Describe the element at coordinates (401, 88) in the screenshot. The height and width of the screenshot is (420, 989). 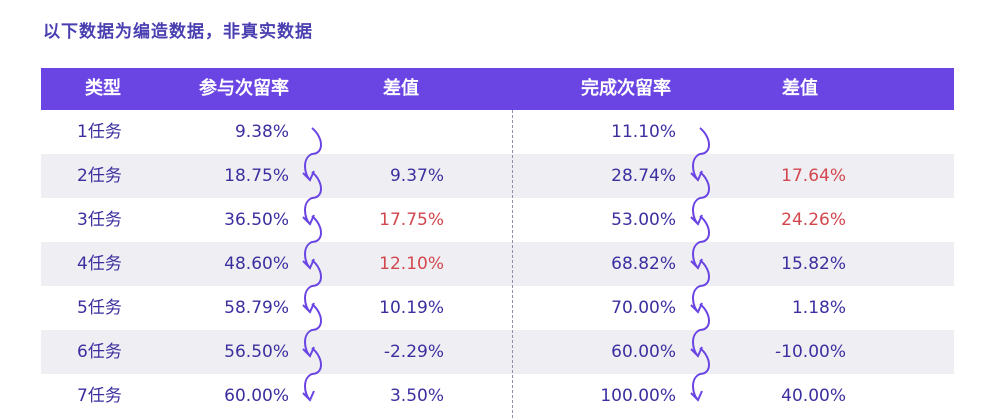
I see `header-join-diff: 差值` at that location.